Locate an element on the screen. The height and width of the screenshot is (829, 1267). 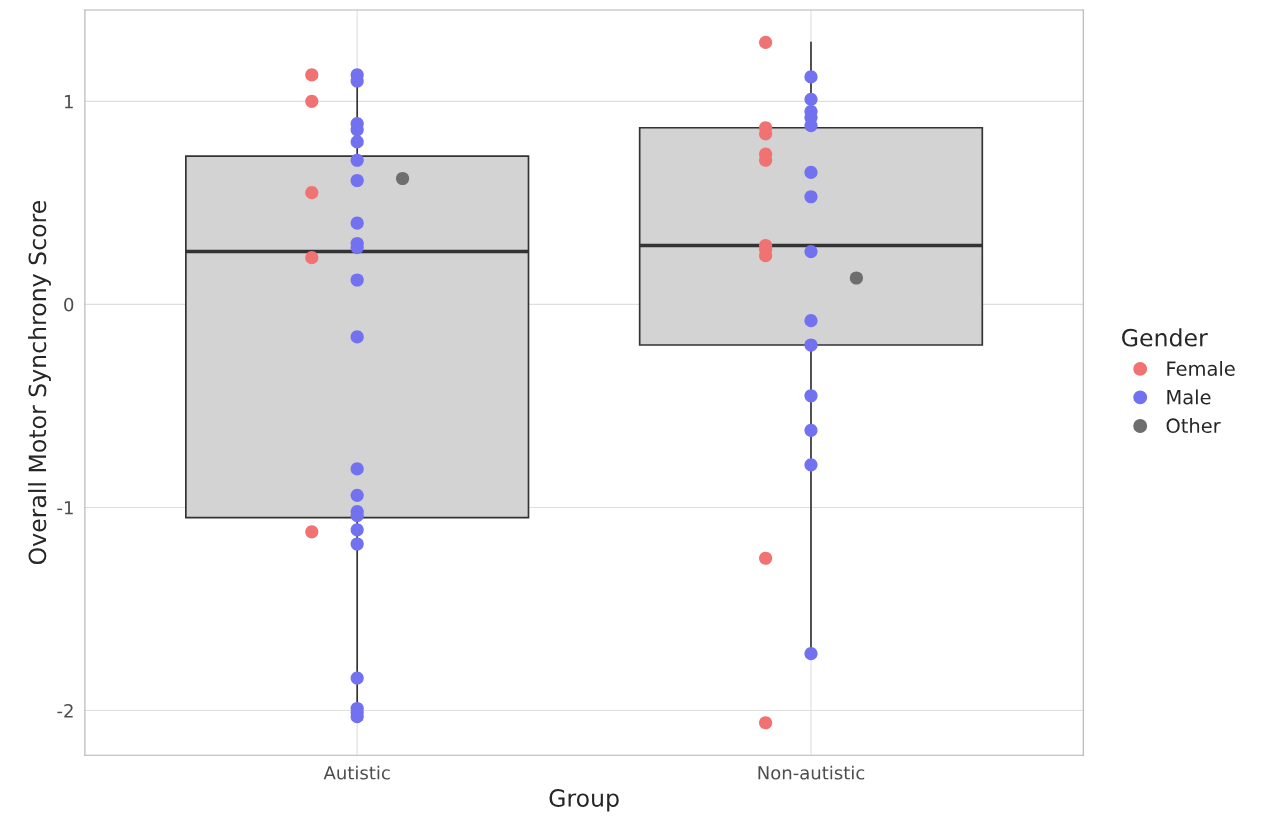
legend-title: Gender is located at coordinates (1165, 337).